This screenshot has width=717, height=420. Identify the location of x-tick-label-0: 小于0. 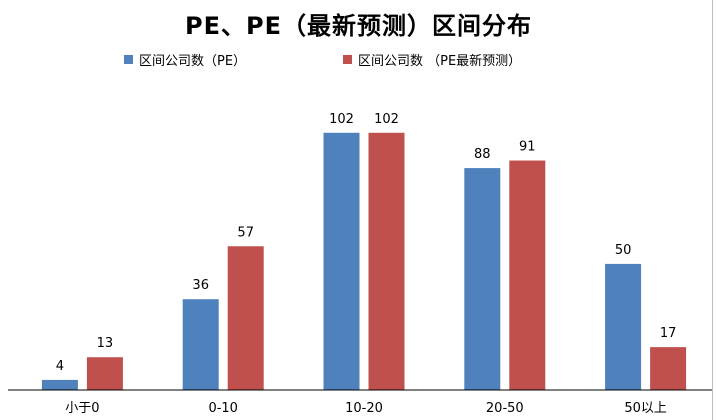
(82, 408).